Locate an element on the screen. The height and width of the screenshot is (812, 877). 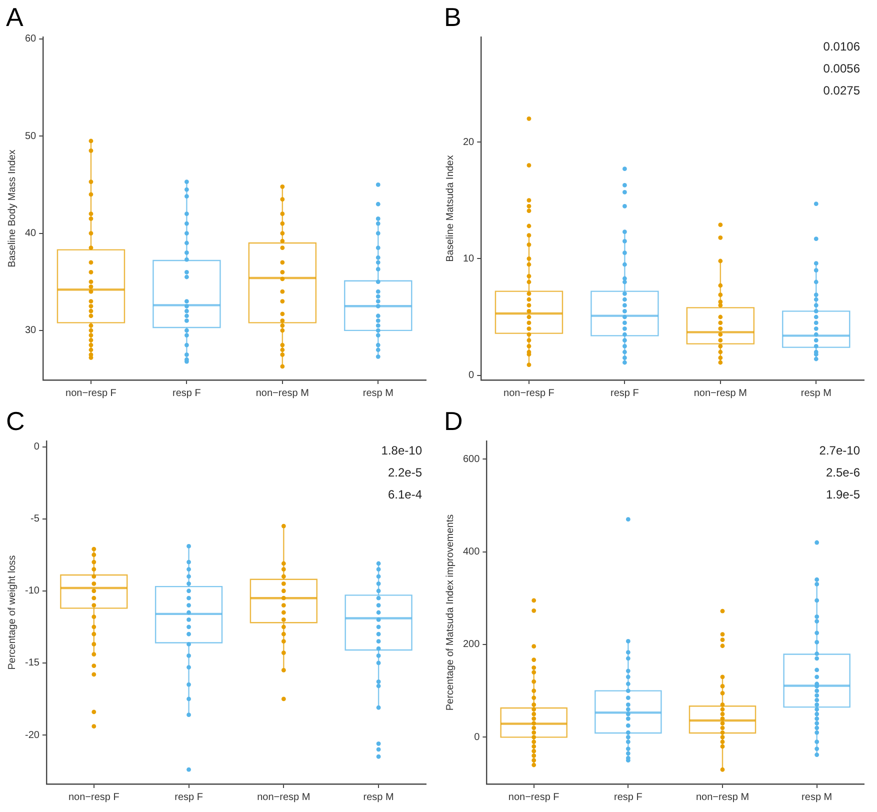
annotation: 0.0056 is located at coordinates (841, 68).